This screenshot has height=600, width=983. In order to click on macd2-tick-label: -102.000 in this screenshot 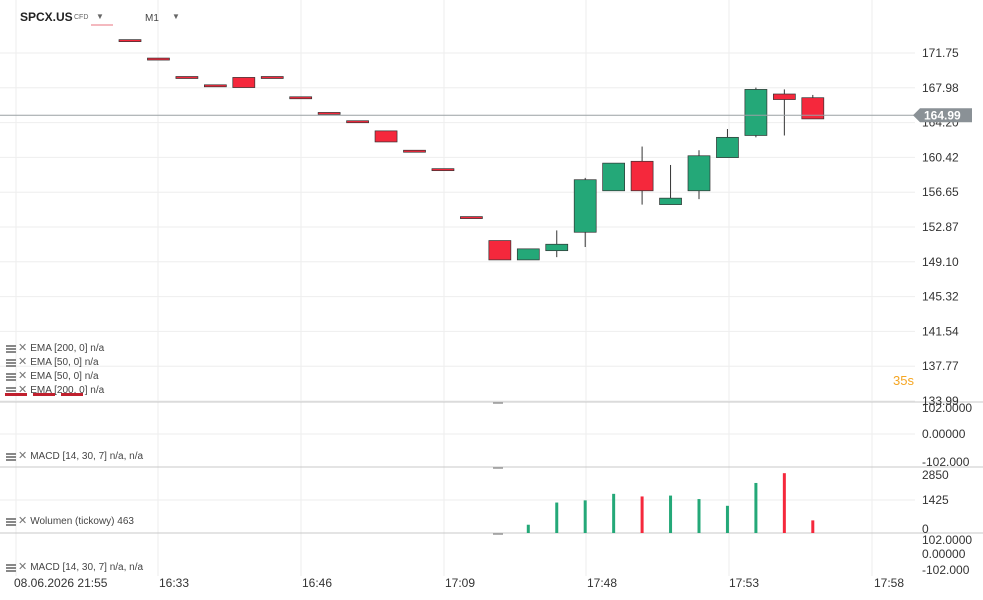, I will do `click(946, 570)`.